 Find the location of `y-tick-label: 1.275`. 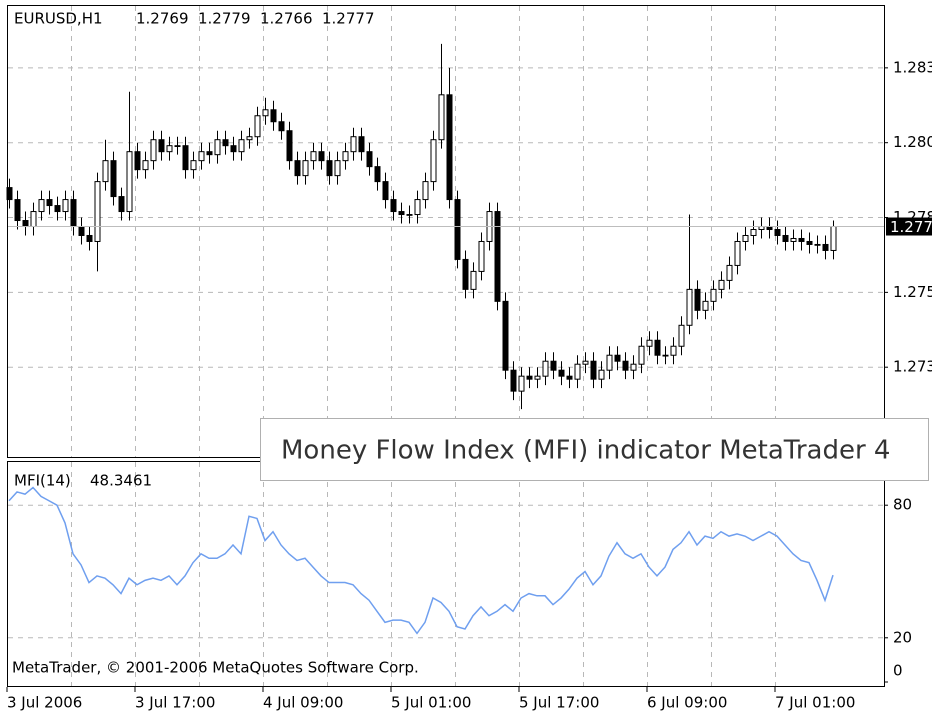

y-tick-label: 1.275 is located at coordinates (912, 292).